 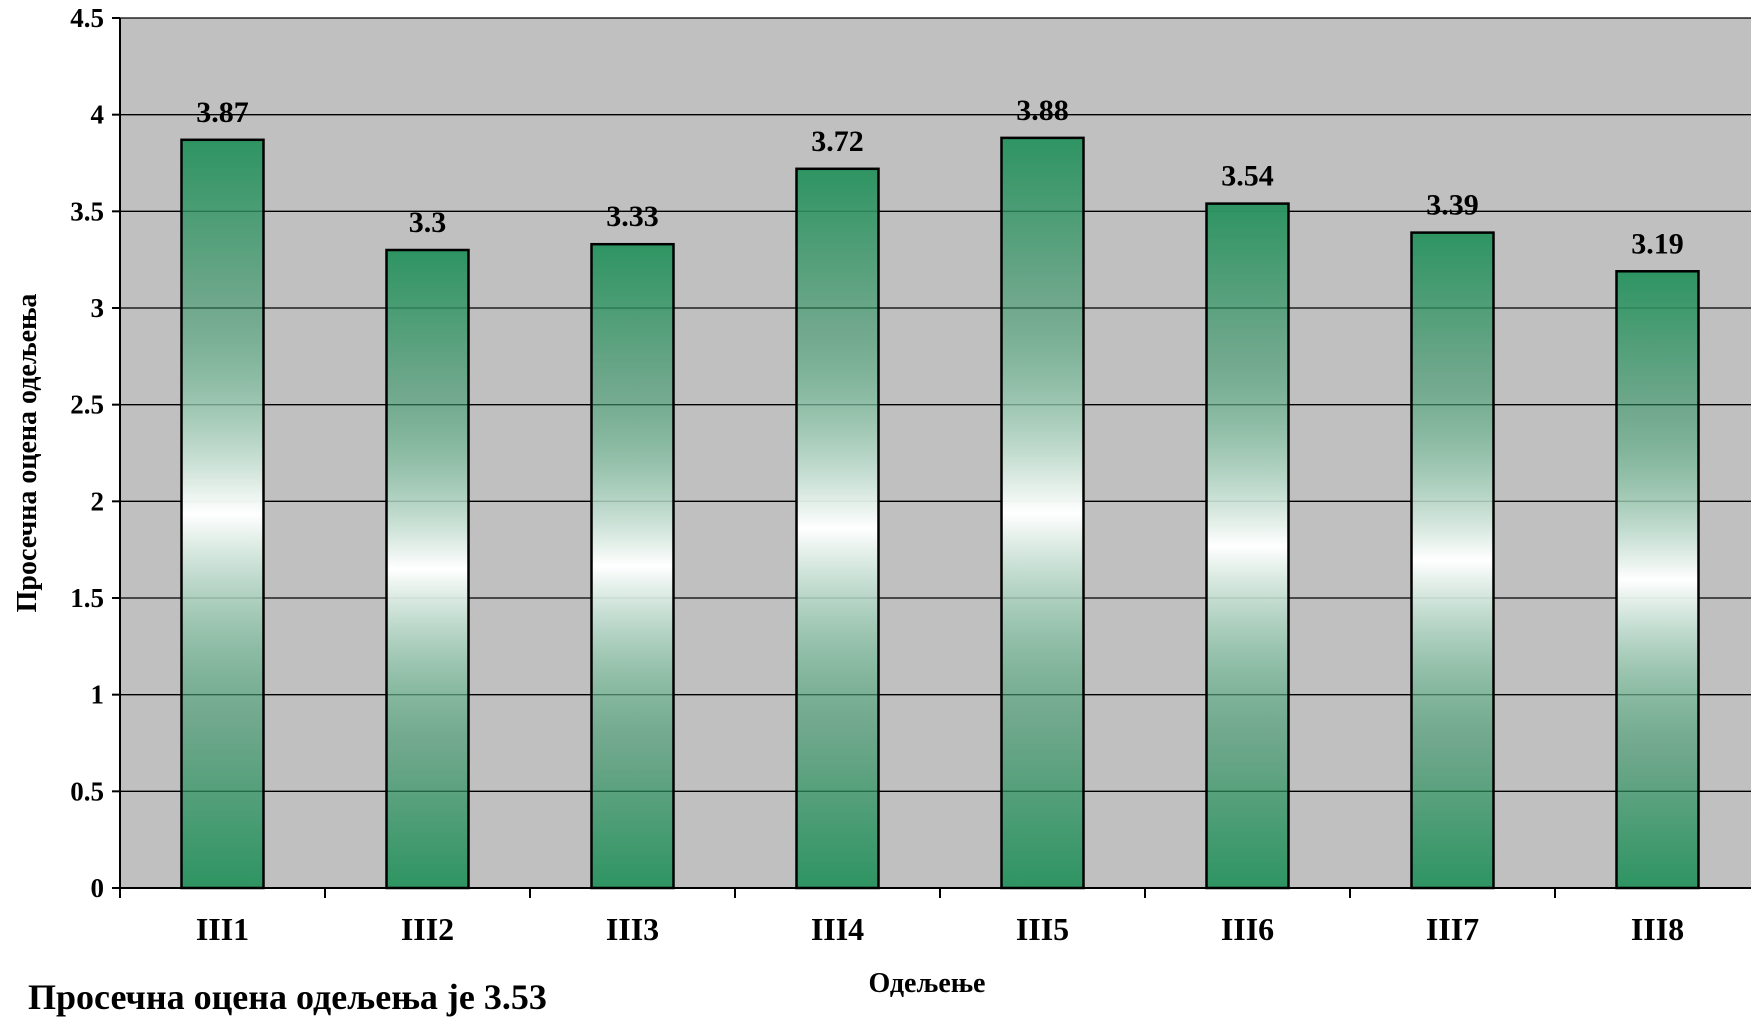 I want to click on bar-III8, so click(x=1657, y=580).